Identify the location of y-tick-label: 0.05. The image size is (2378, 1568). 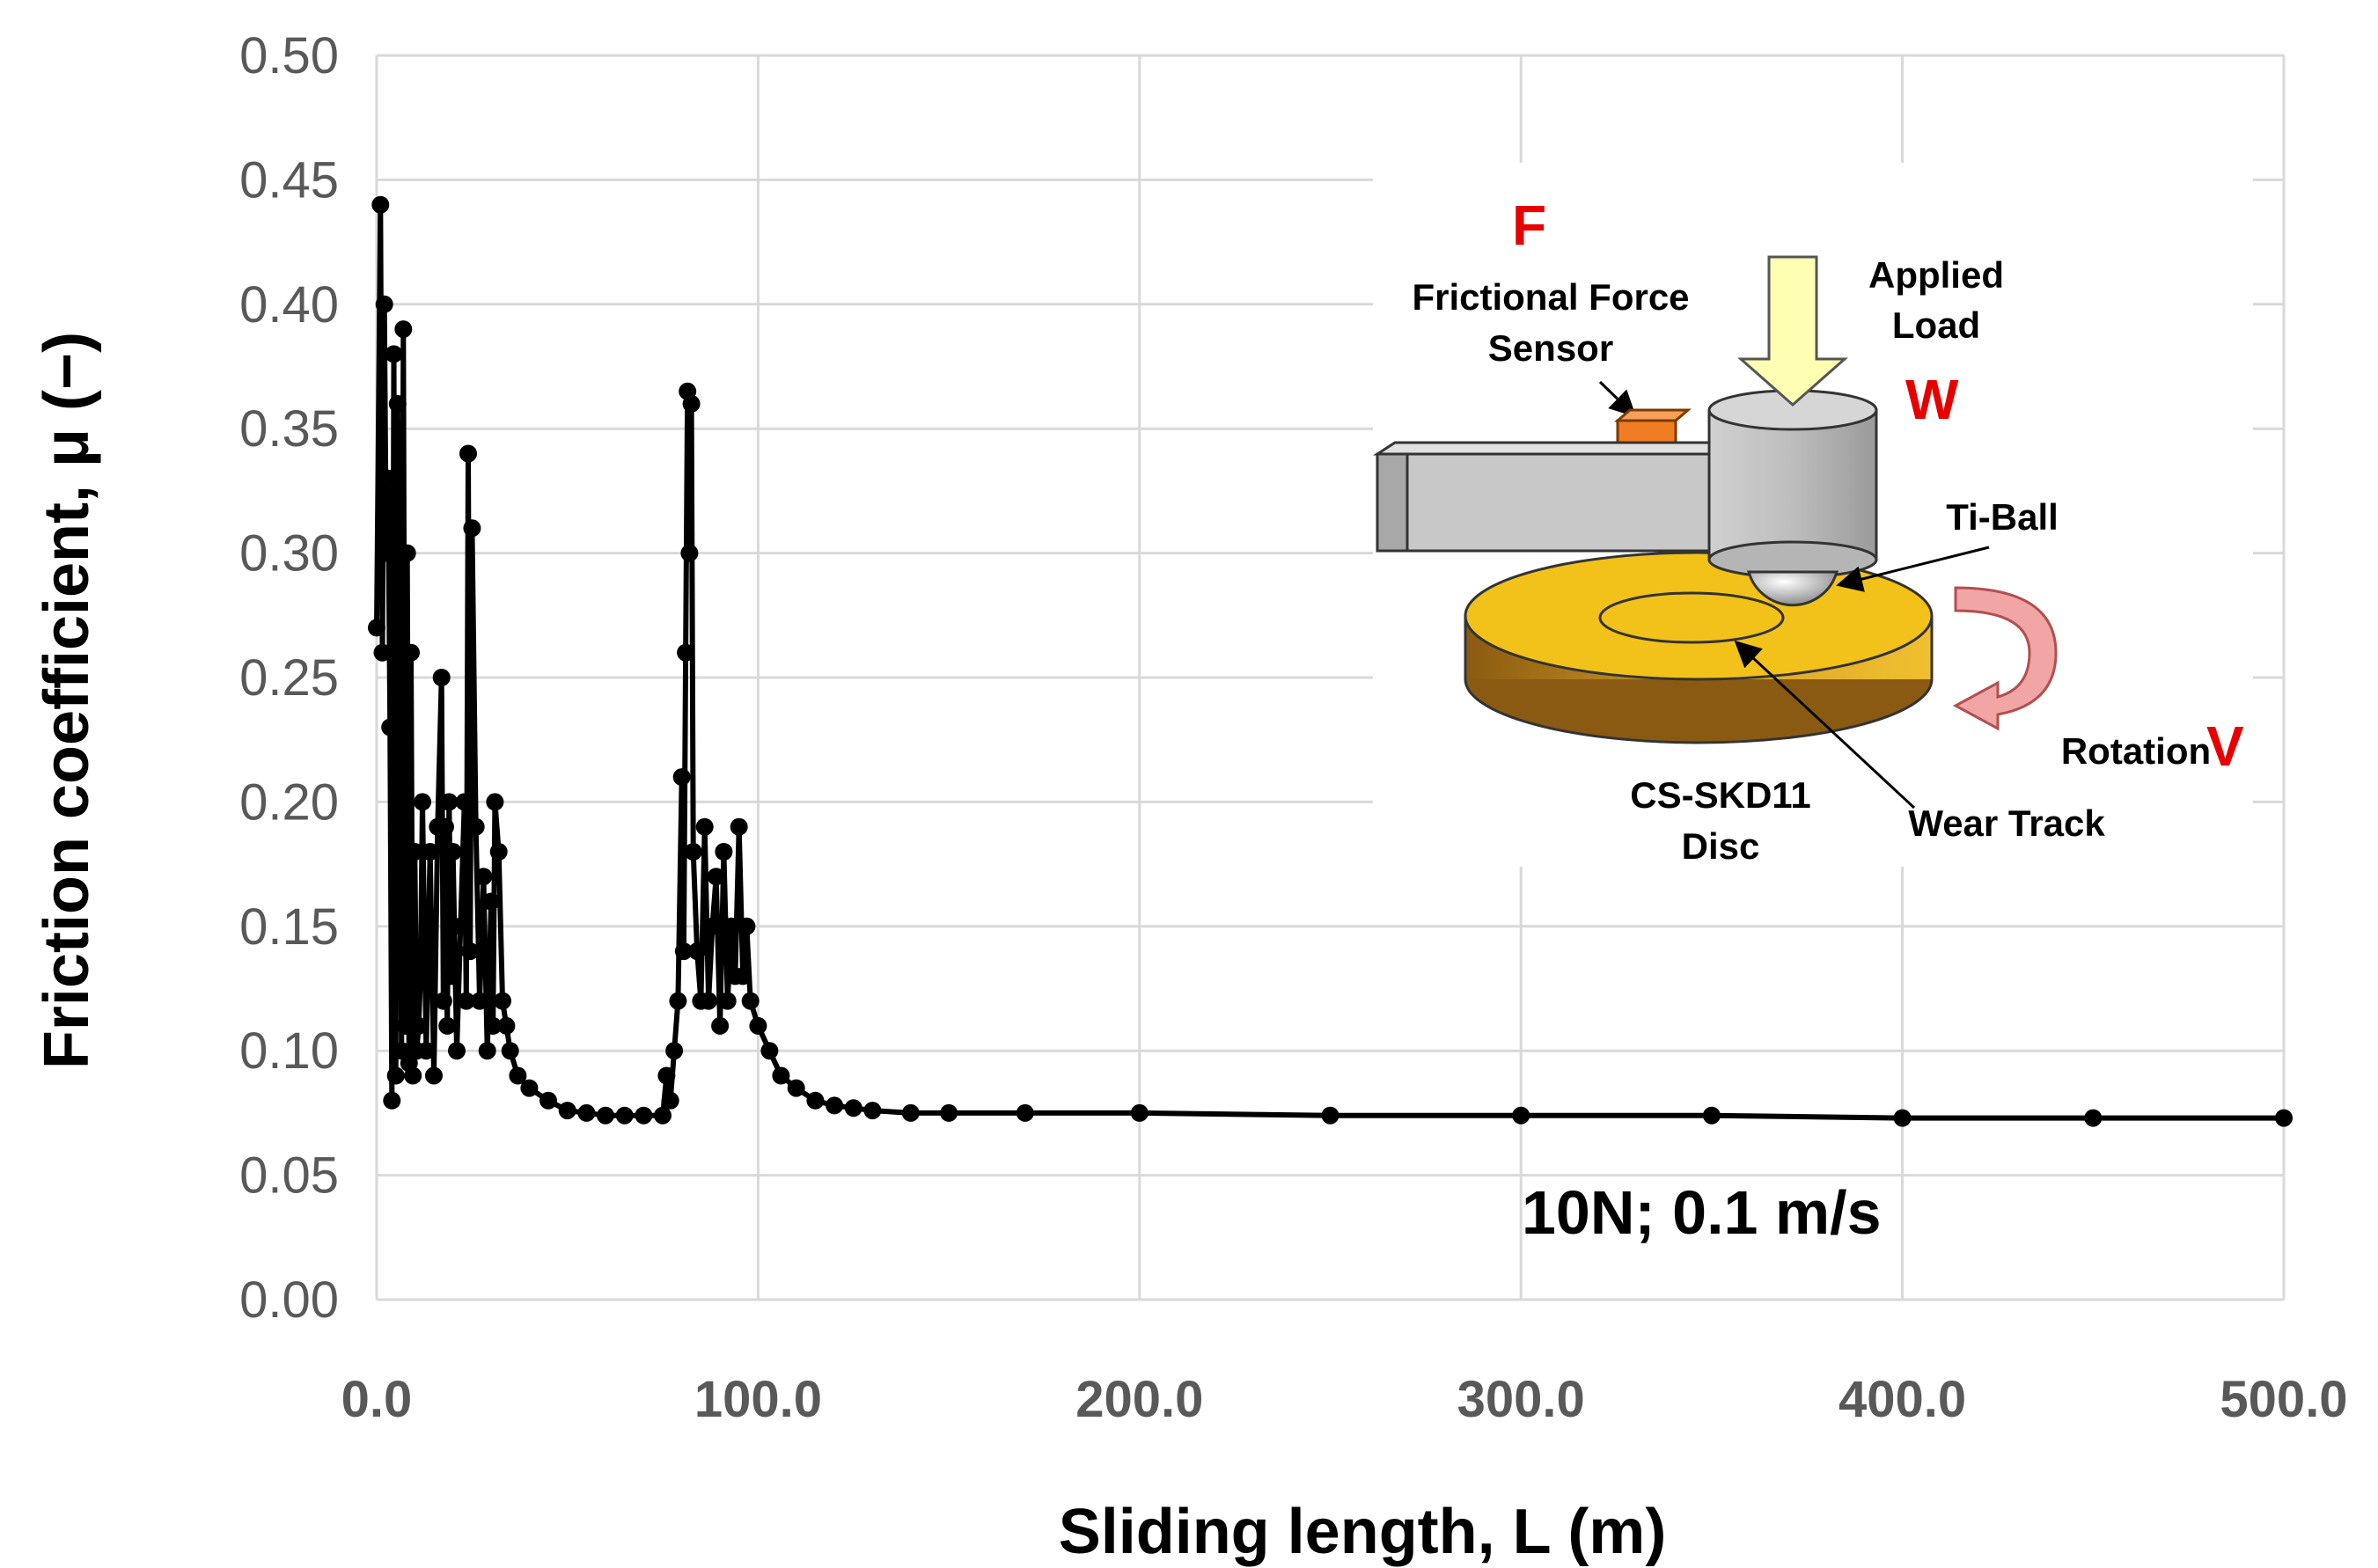
(289, 1176).